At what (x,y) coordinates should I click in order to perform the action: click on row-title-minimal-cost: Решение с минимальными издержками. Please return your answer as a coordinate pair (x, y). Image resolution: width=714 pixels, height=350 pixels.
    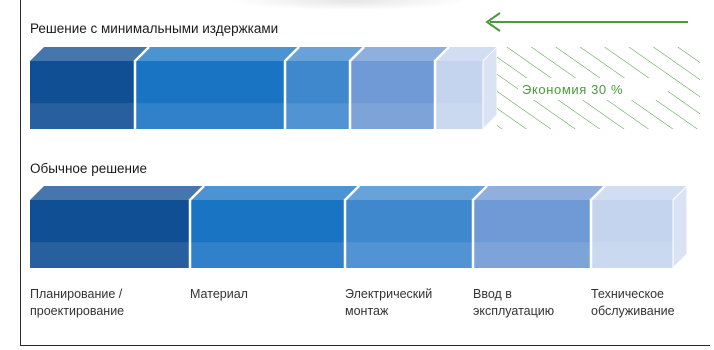
    Looking at the image, I should click on (154, 28).